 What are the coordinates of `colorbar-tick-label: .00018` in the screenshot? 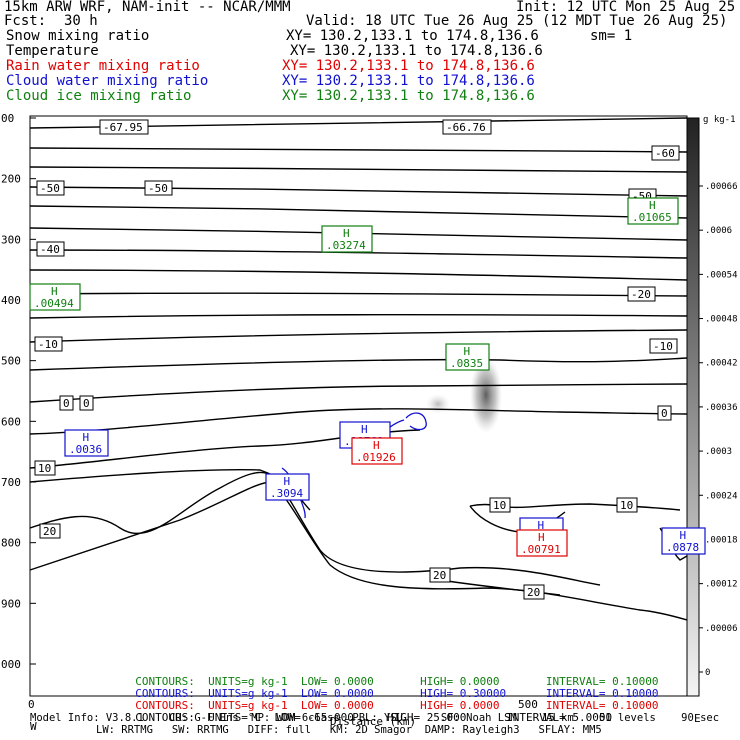 It's located at (721, 540).